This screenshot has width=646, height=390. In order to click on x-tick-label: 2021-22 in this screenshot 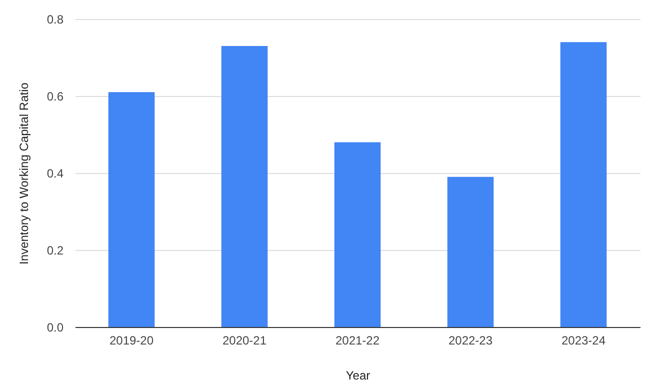, I will do `click(357, 341)`.